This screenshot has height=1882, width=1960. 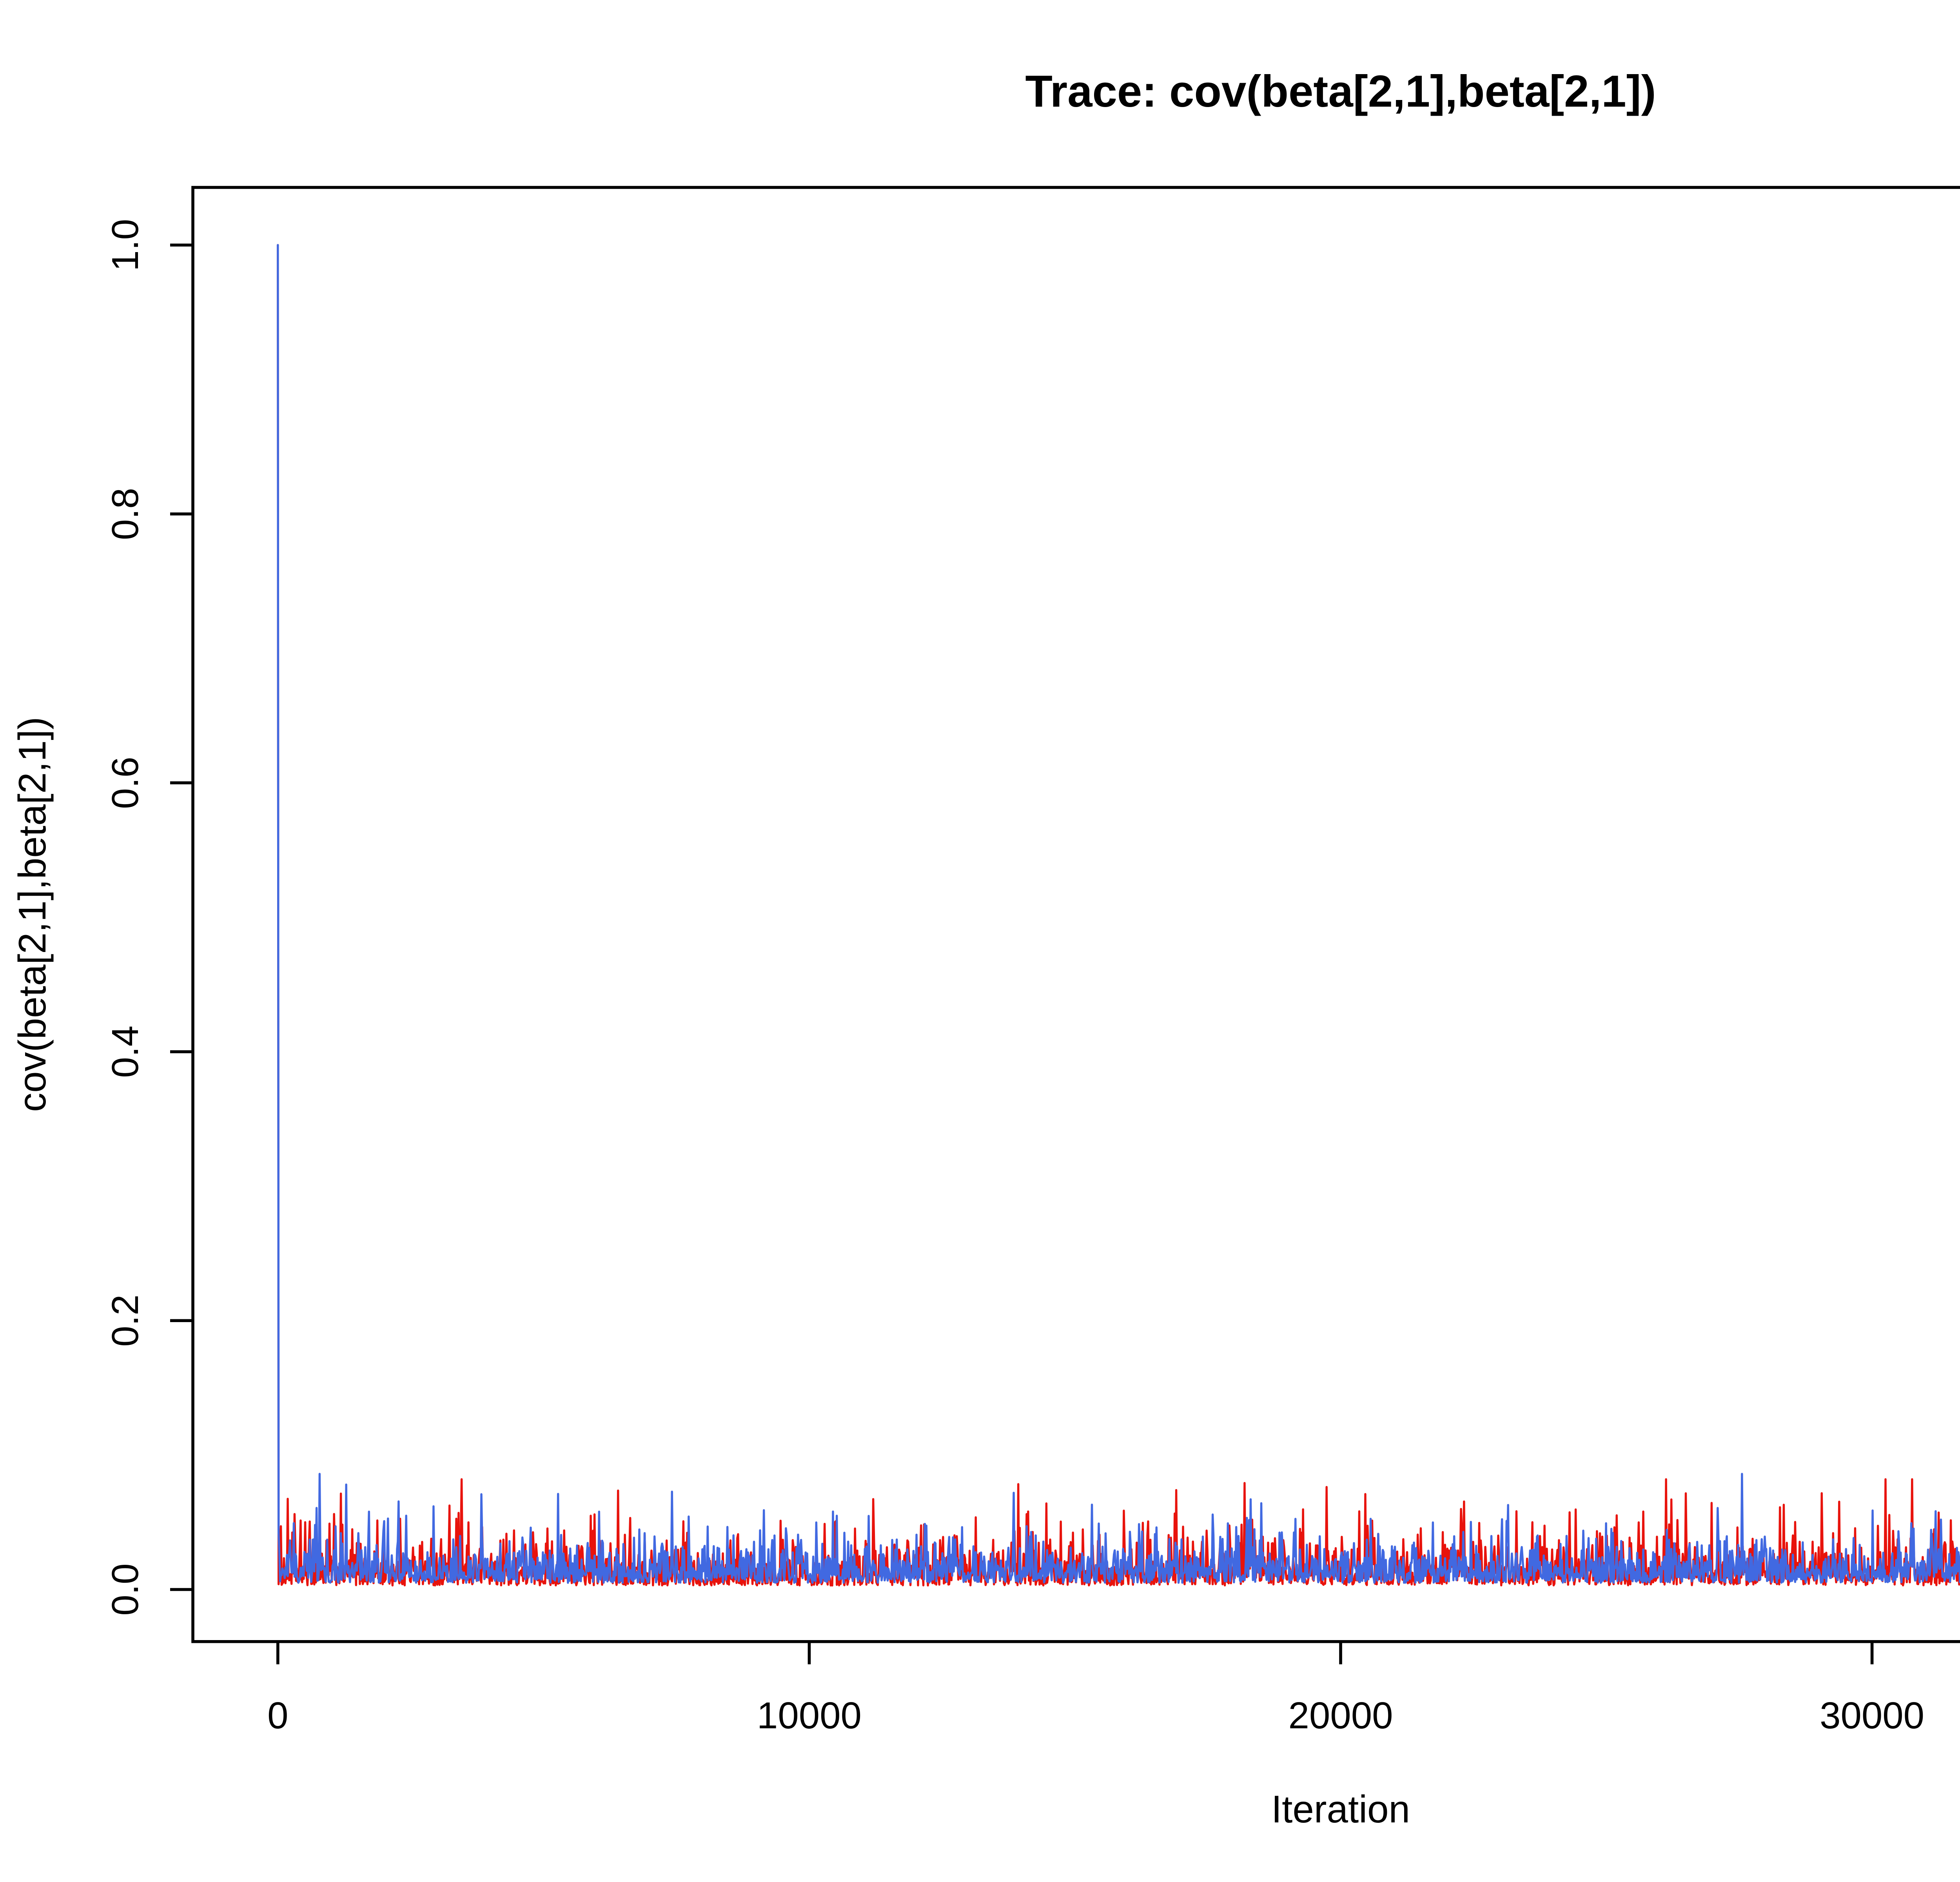 I want to click on y-axis-tick-label: 0.4, so click(x=125, y=1052).